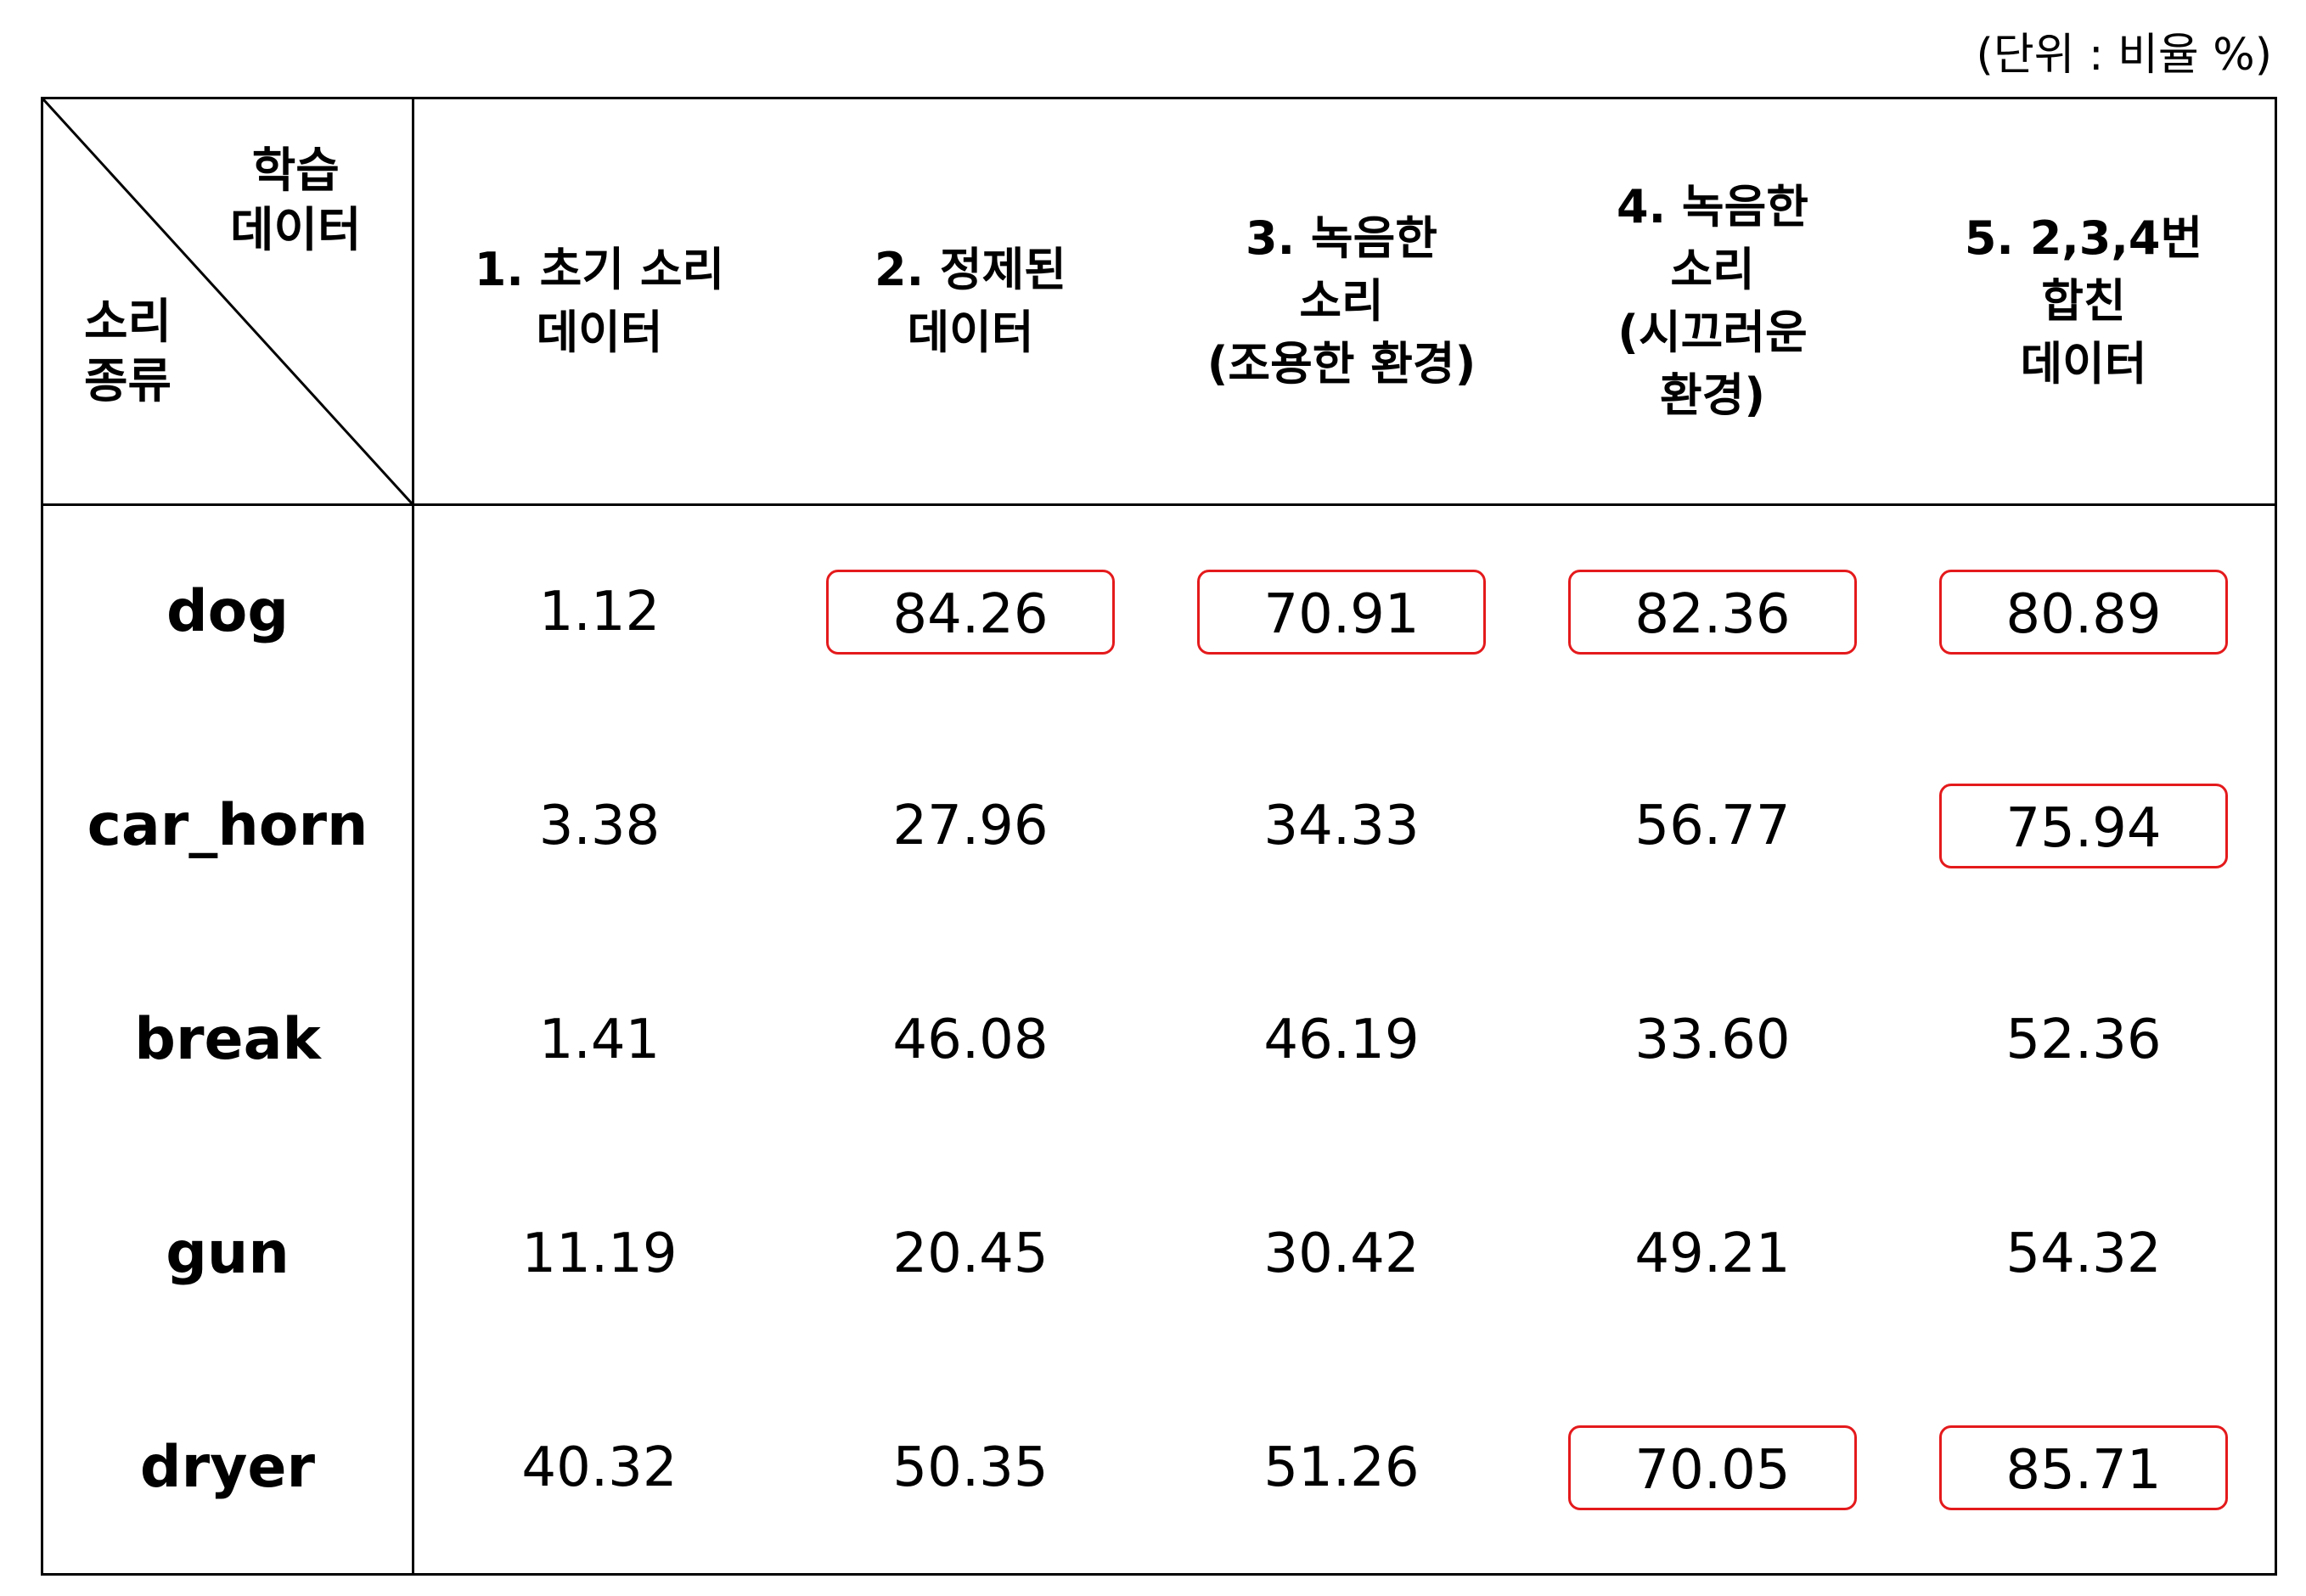 Image resolution: width=2306 pixels, height=1596 pixels. I want to click on highlighted-value-cell: 75.94, so click(2083, 826).